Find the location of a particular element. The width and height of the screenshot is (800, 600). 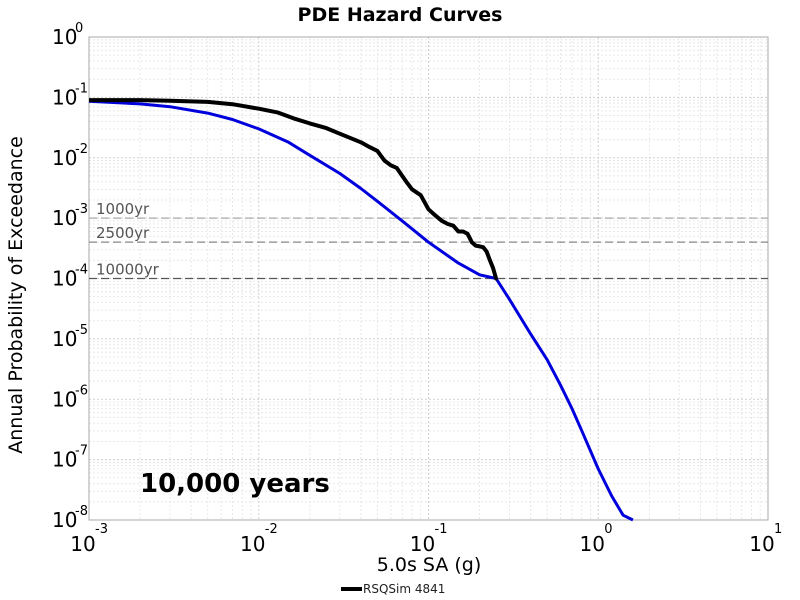

y-axis-title: Annual Probability of Exceedance is located at coordinates (16, 295).